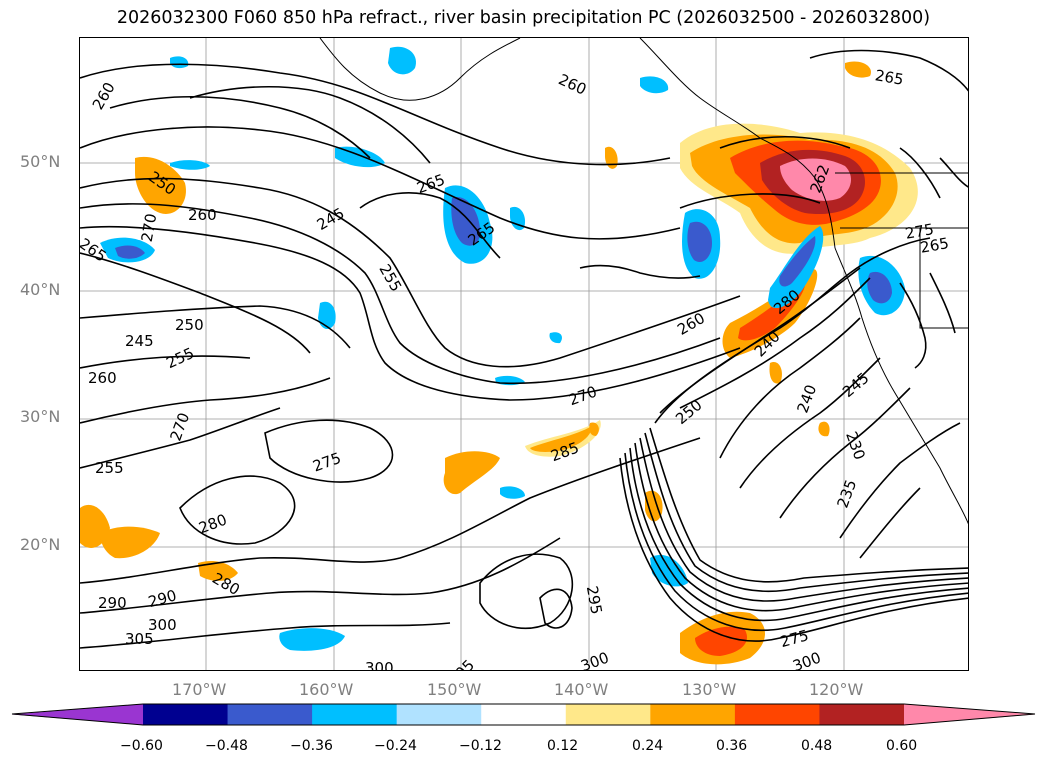 This screenshot has width=1047, height=765. What do you see at coordinates (563, 746) in the screenshot?
I see `colorbar-tick-label: 0.12` at bounding box center [563, 746].